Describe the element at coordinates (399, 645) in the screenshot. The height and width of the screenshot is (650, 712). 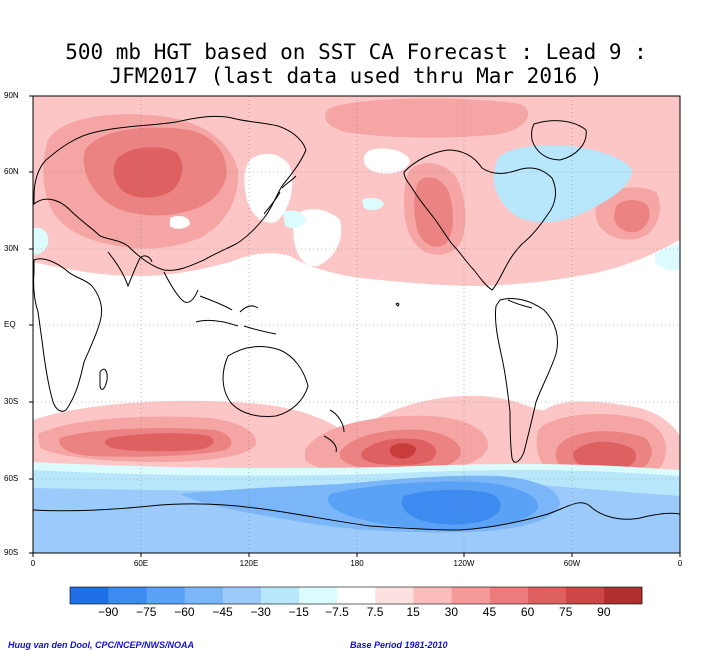
I see `credit-base-period: Base Period 1981-2010` at that location.